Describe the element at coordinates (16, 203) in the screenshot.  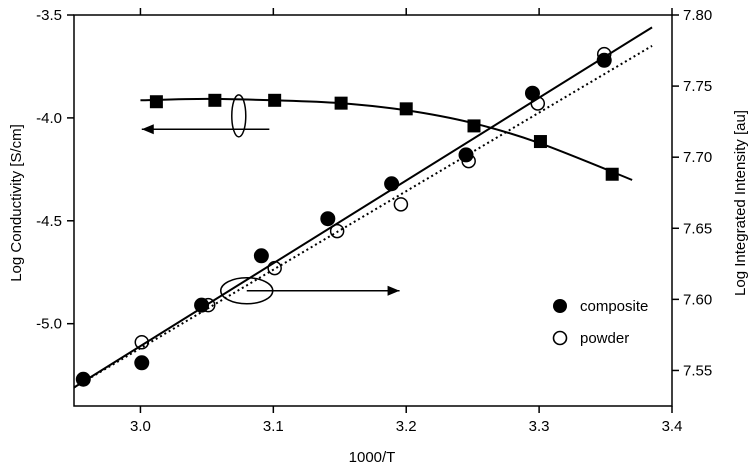
I see `y-axis-left-title: Log Conductivity [S/cm]` at that location.